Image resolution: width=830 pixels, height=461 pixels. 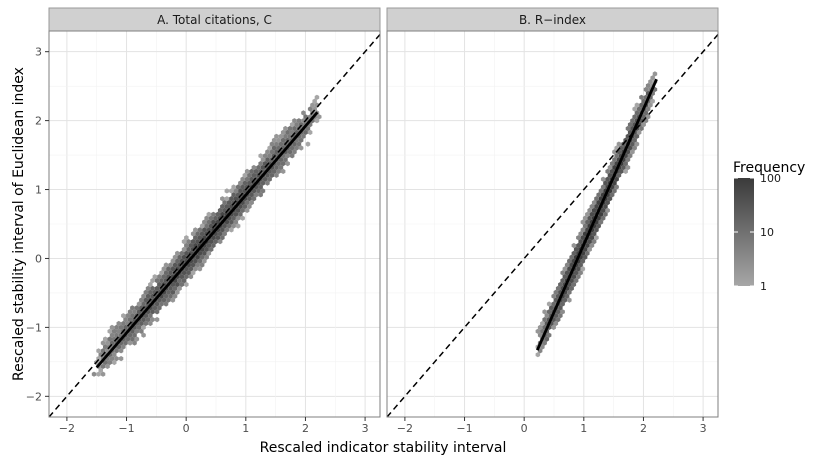 I want to click on strip-a-title: A. Total citations, C, so click(x=214, y=20).